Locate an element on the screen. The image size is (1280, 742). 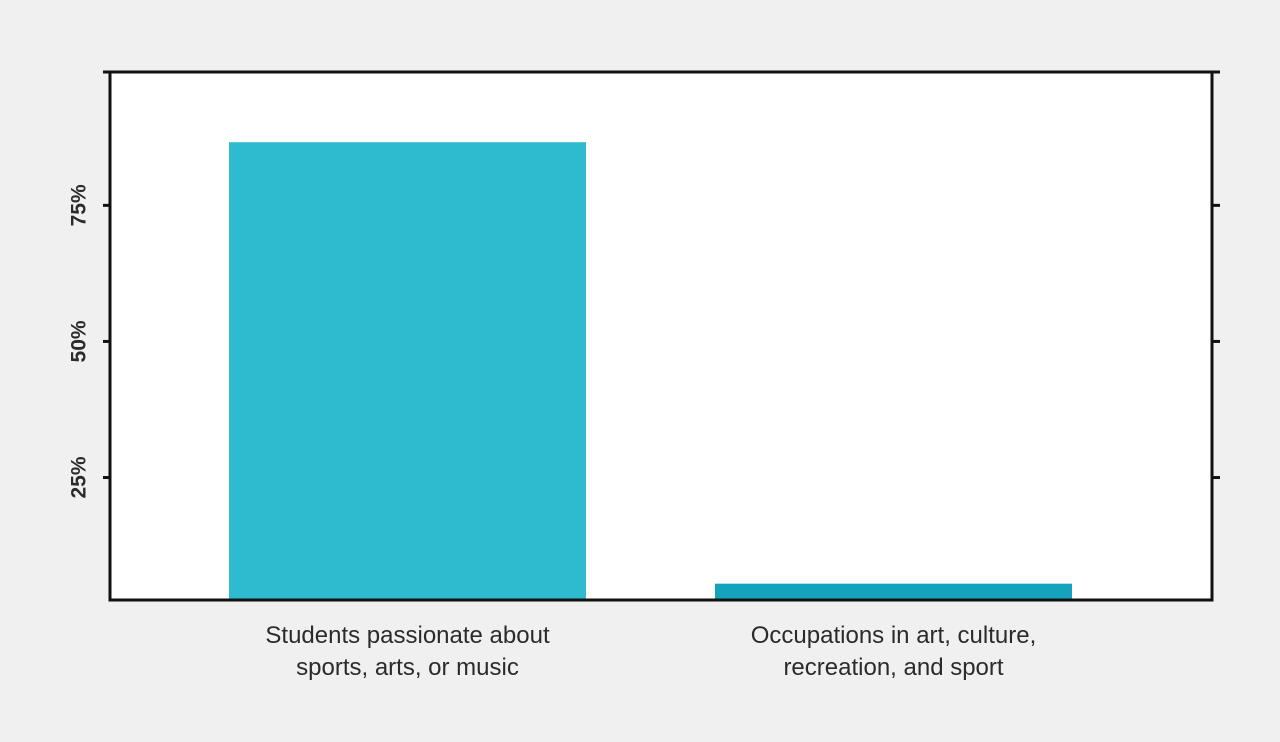
y-tick-label: 75% is located at coordinates (79, 205).